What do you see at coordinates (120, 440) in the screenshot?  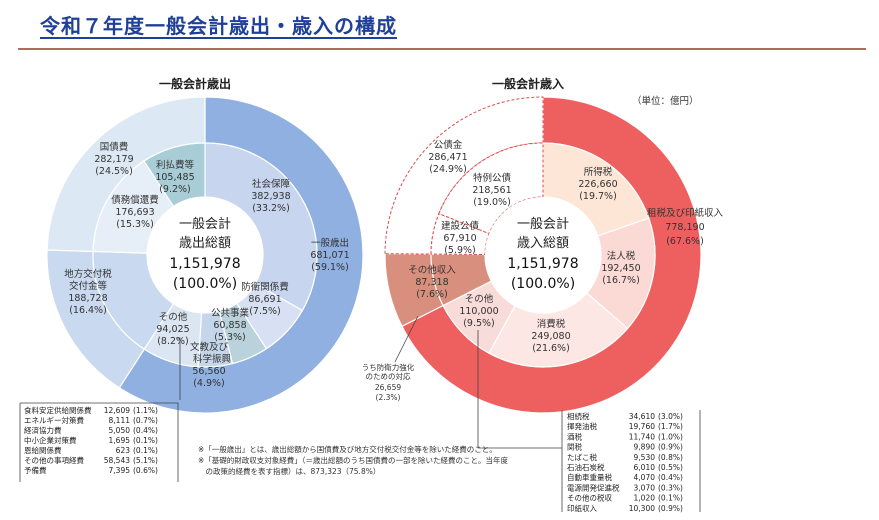 I see `expenditure-breakdown-row-3-value: 1,695` at bounding box center [120, 440].